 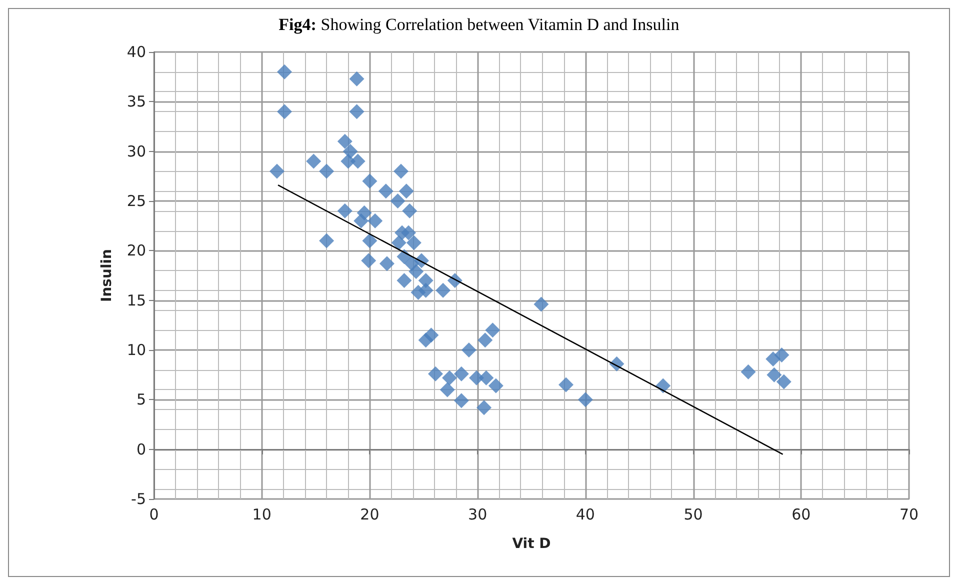 I want to click on y-tick-label: 10, so click(x=136, y=350).